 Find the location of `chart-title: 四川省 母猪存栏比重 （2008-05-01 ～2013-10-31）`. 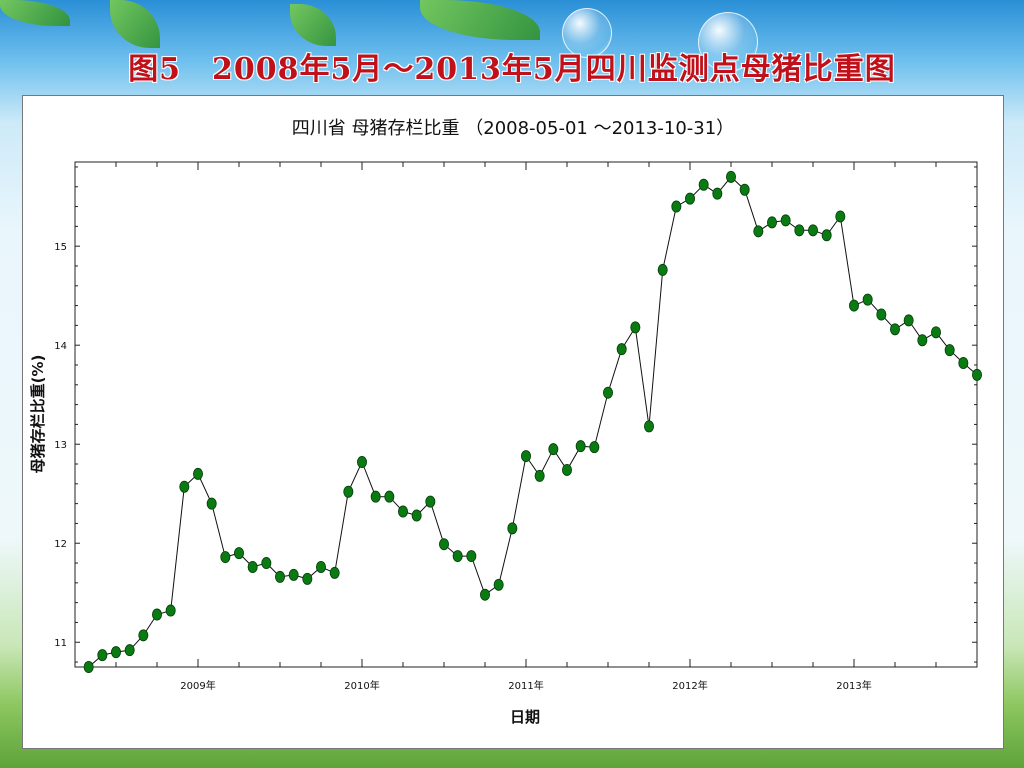

chart-title: 四川省 母猪存栏比重 （2008-05-01 ～2013-10-31） is located at coordinates (513, 128).